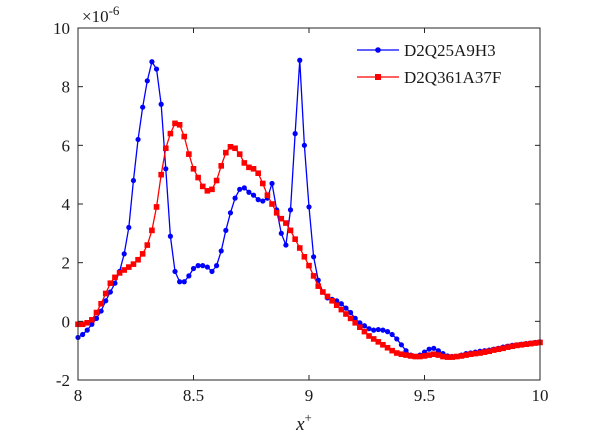 This screenshot has height=437, width=598. Describe the element at coordinates (450, 50) in the screenshot. I see `legend-label-series-1: D2Q25A9H3` at that location.